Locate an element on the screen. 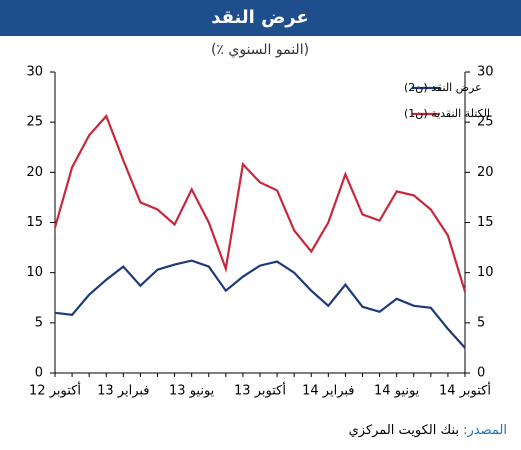  x-tick-label: فبراير 13 is located at coordinates (123, 391).